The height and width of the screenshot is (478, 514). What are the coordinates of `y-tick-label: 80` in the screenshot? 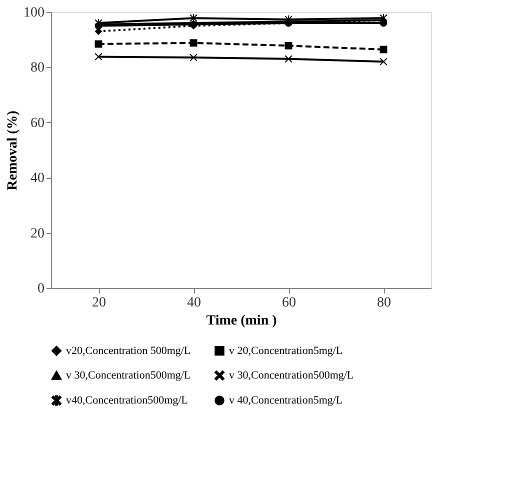 It's located at (37, 68).